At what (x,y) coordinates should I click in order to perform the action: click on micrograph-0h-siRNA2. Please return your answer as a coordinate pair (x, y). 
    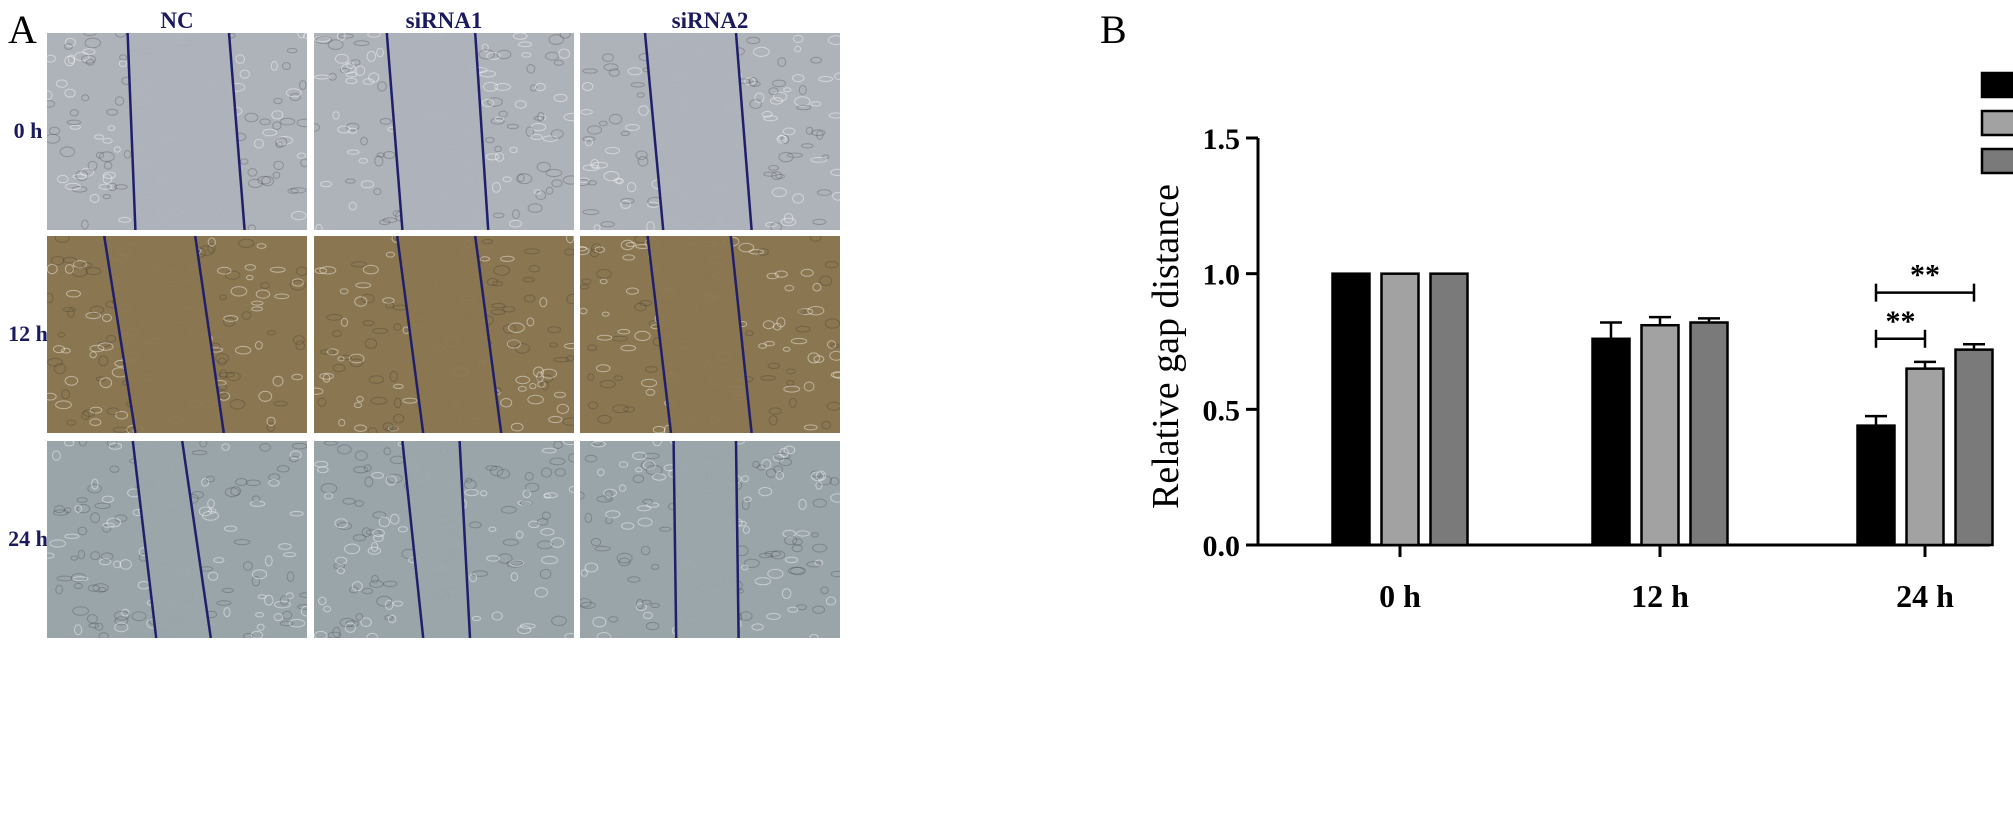
    Looking at the image, I should click on (710, 131).